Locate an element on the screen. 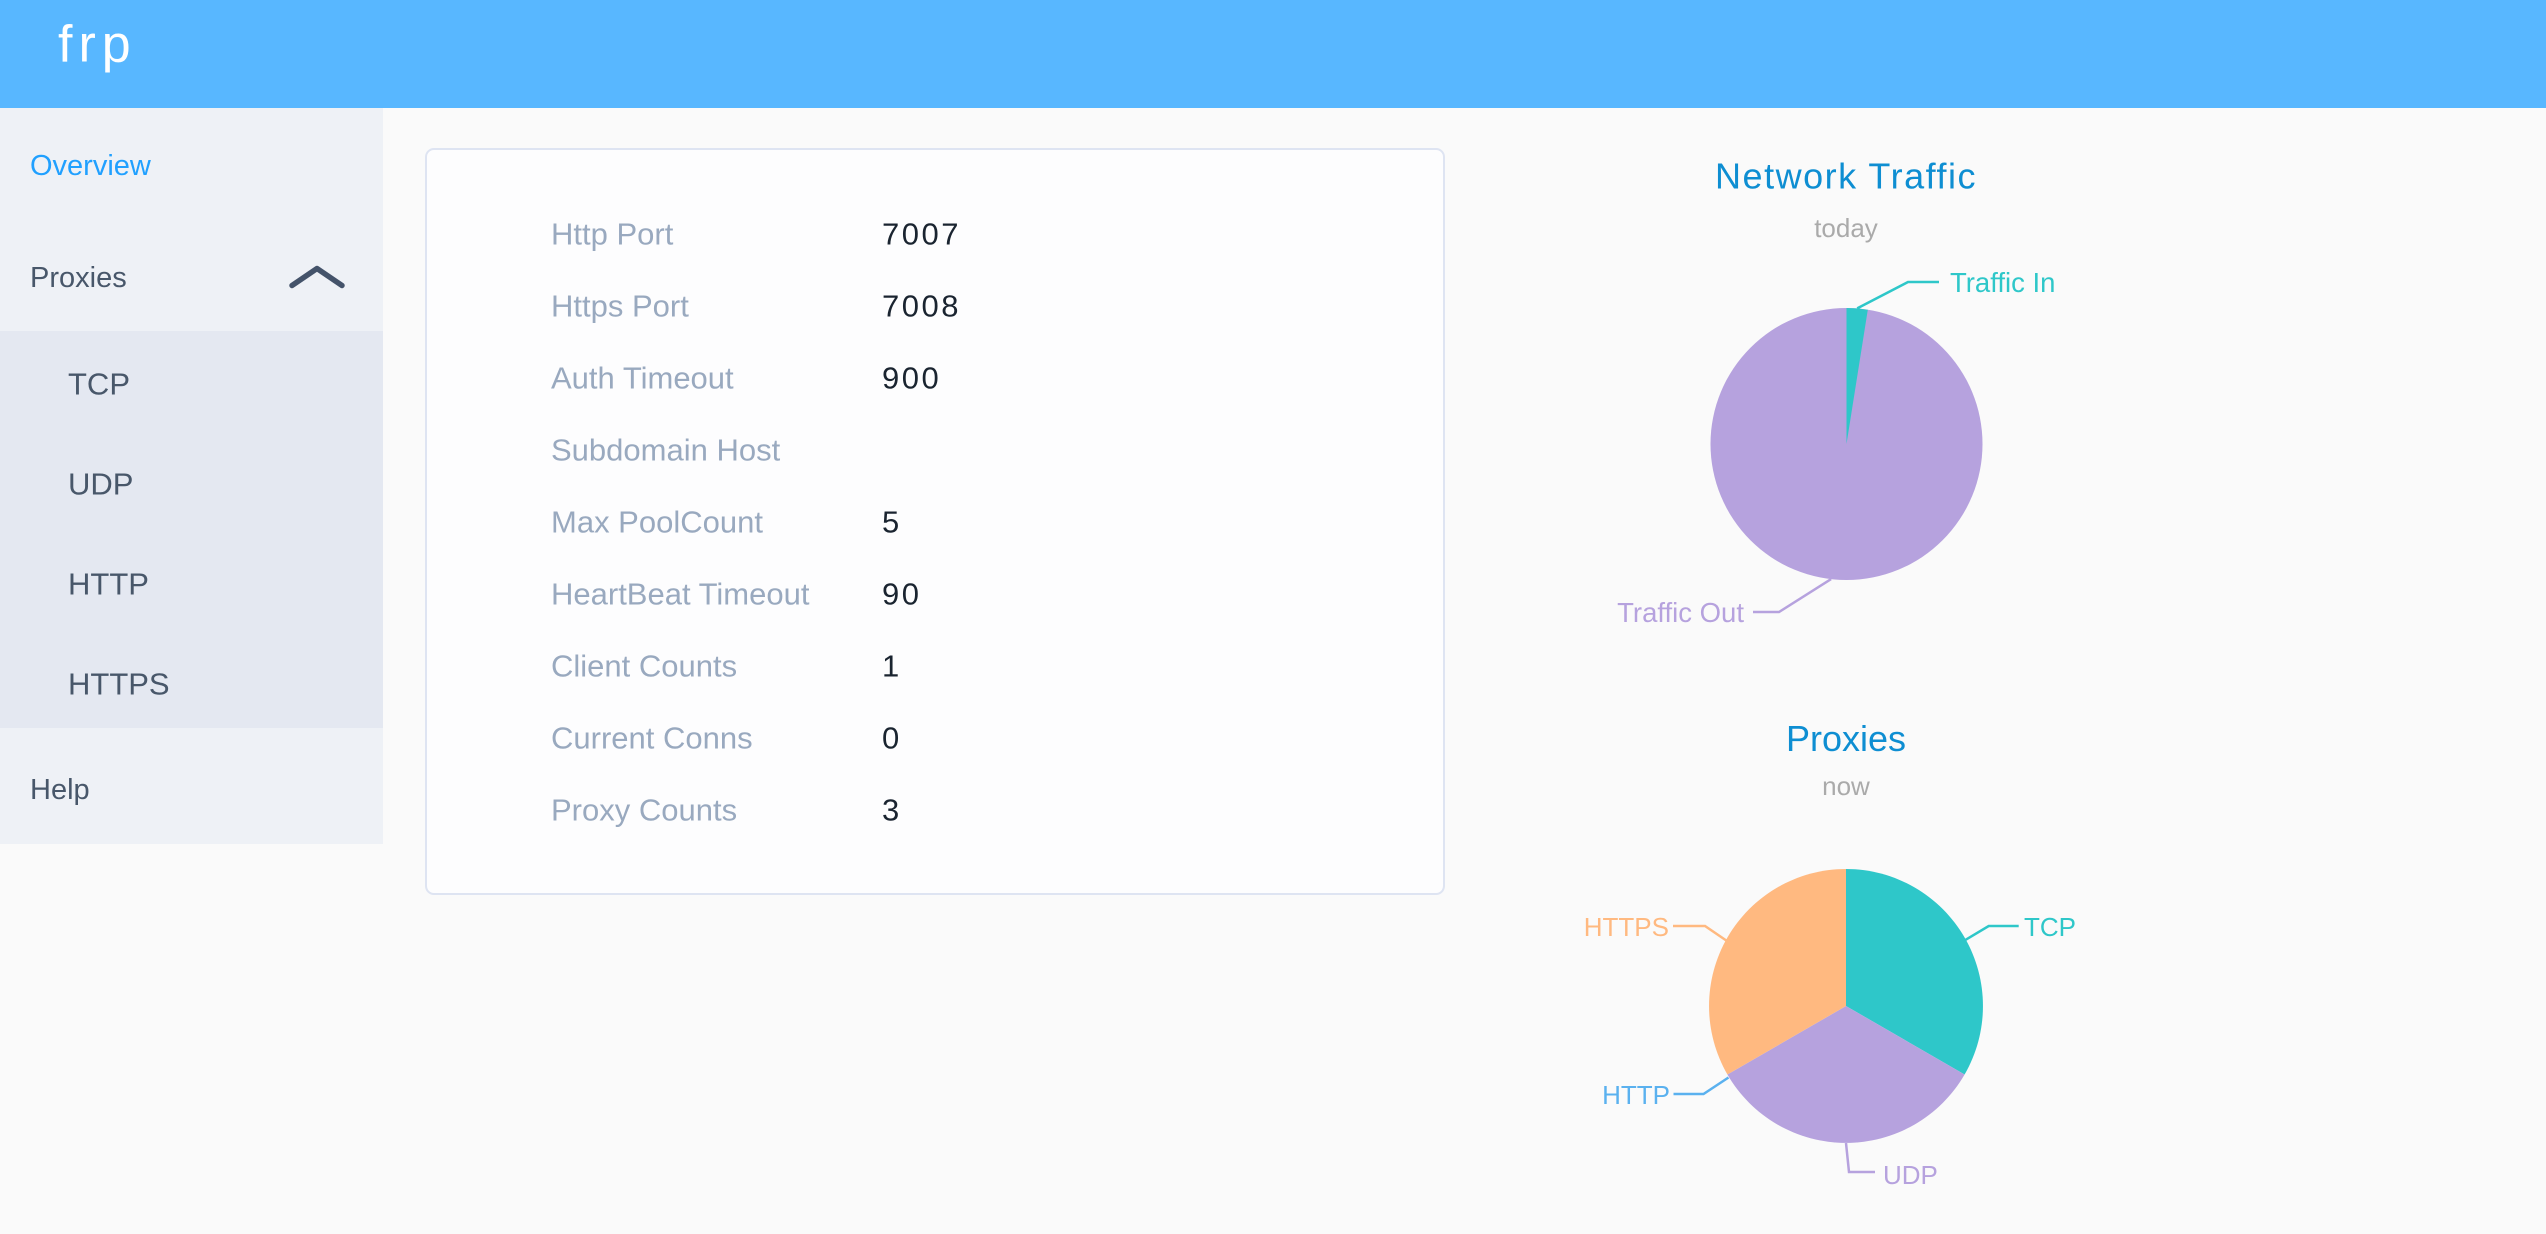 The width and height of the screenshot is (2546, 1234). svg-text: Max PoolCount is located at coordinates (657, 522).